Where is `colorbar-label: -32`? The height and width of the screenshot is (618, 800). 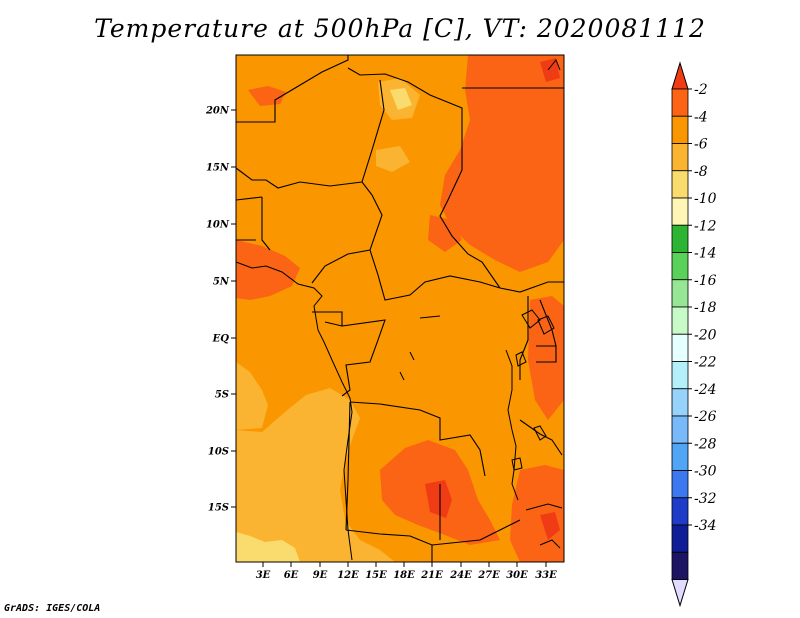 colorbar-label: -32 is located at coordinates (705, 499).